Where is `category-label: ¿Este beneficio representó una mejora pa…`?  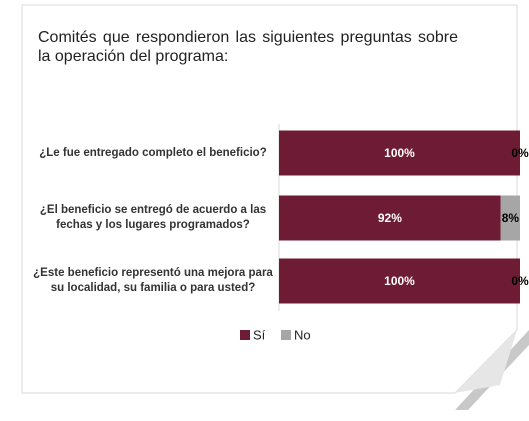 category-label: ¿Este beneficio representó una mejora pa… is located at coordinates (153, 280).